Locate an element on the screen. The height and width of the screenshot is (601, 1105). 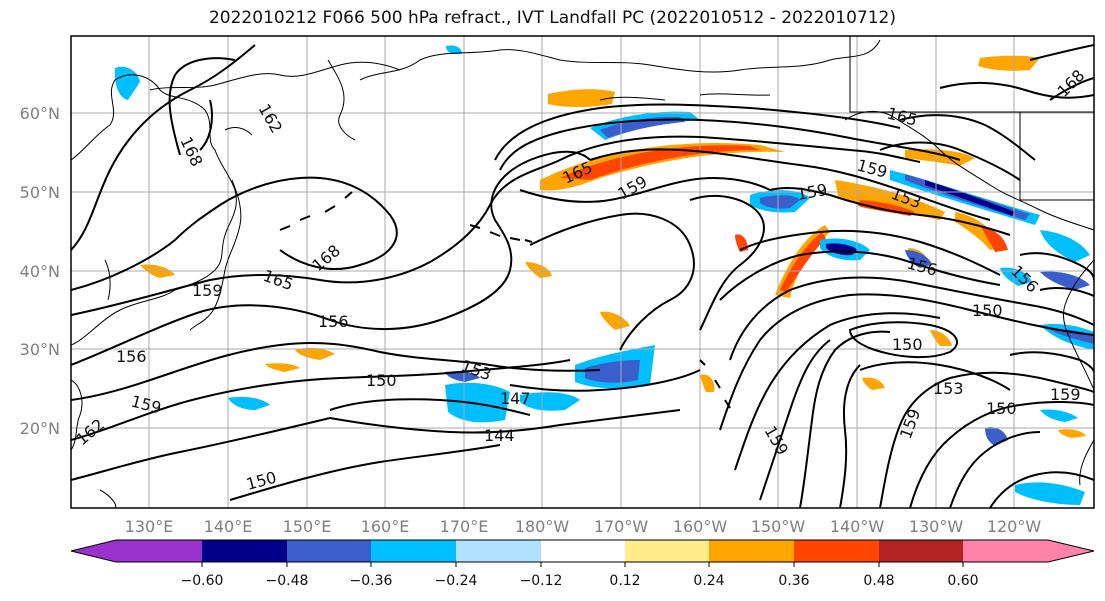
colorbar-label: 0.12 is located at coordinates (624, 581).